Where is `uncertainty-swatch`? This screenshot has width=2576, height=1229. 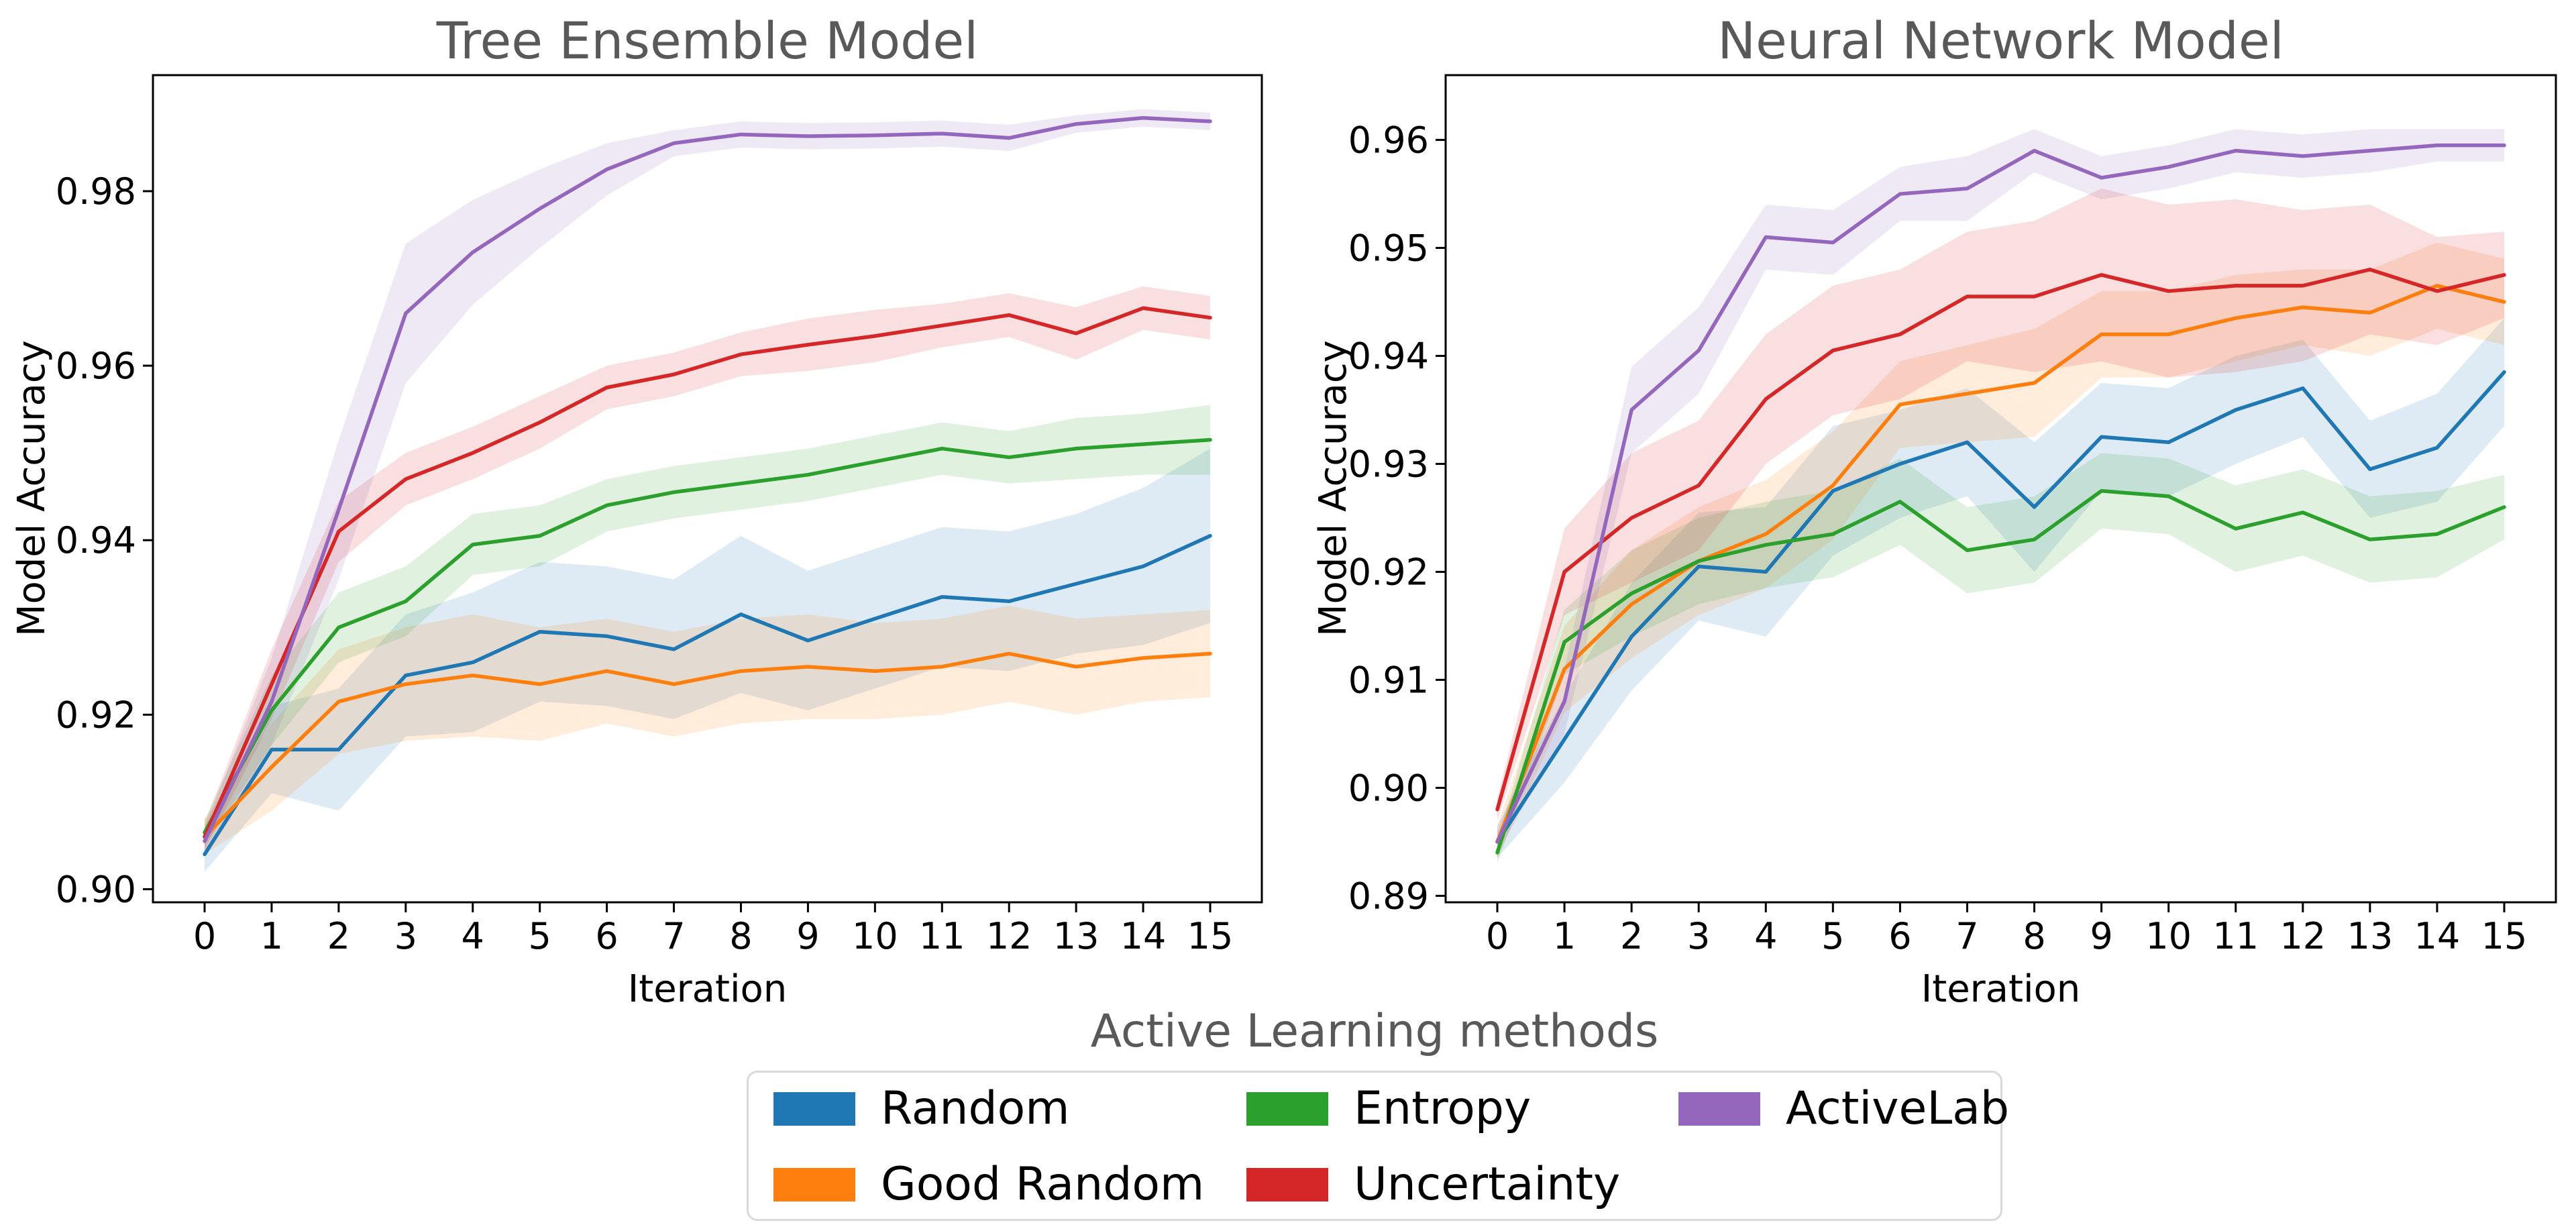 uncertainty-swatch is located at coordinates (1287, 1185).